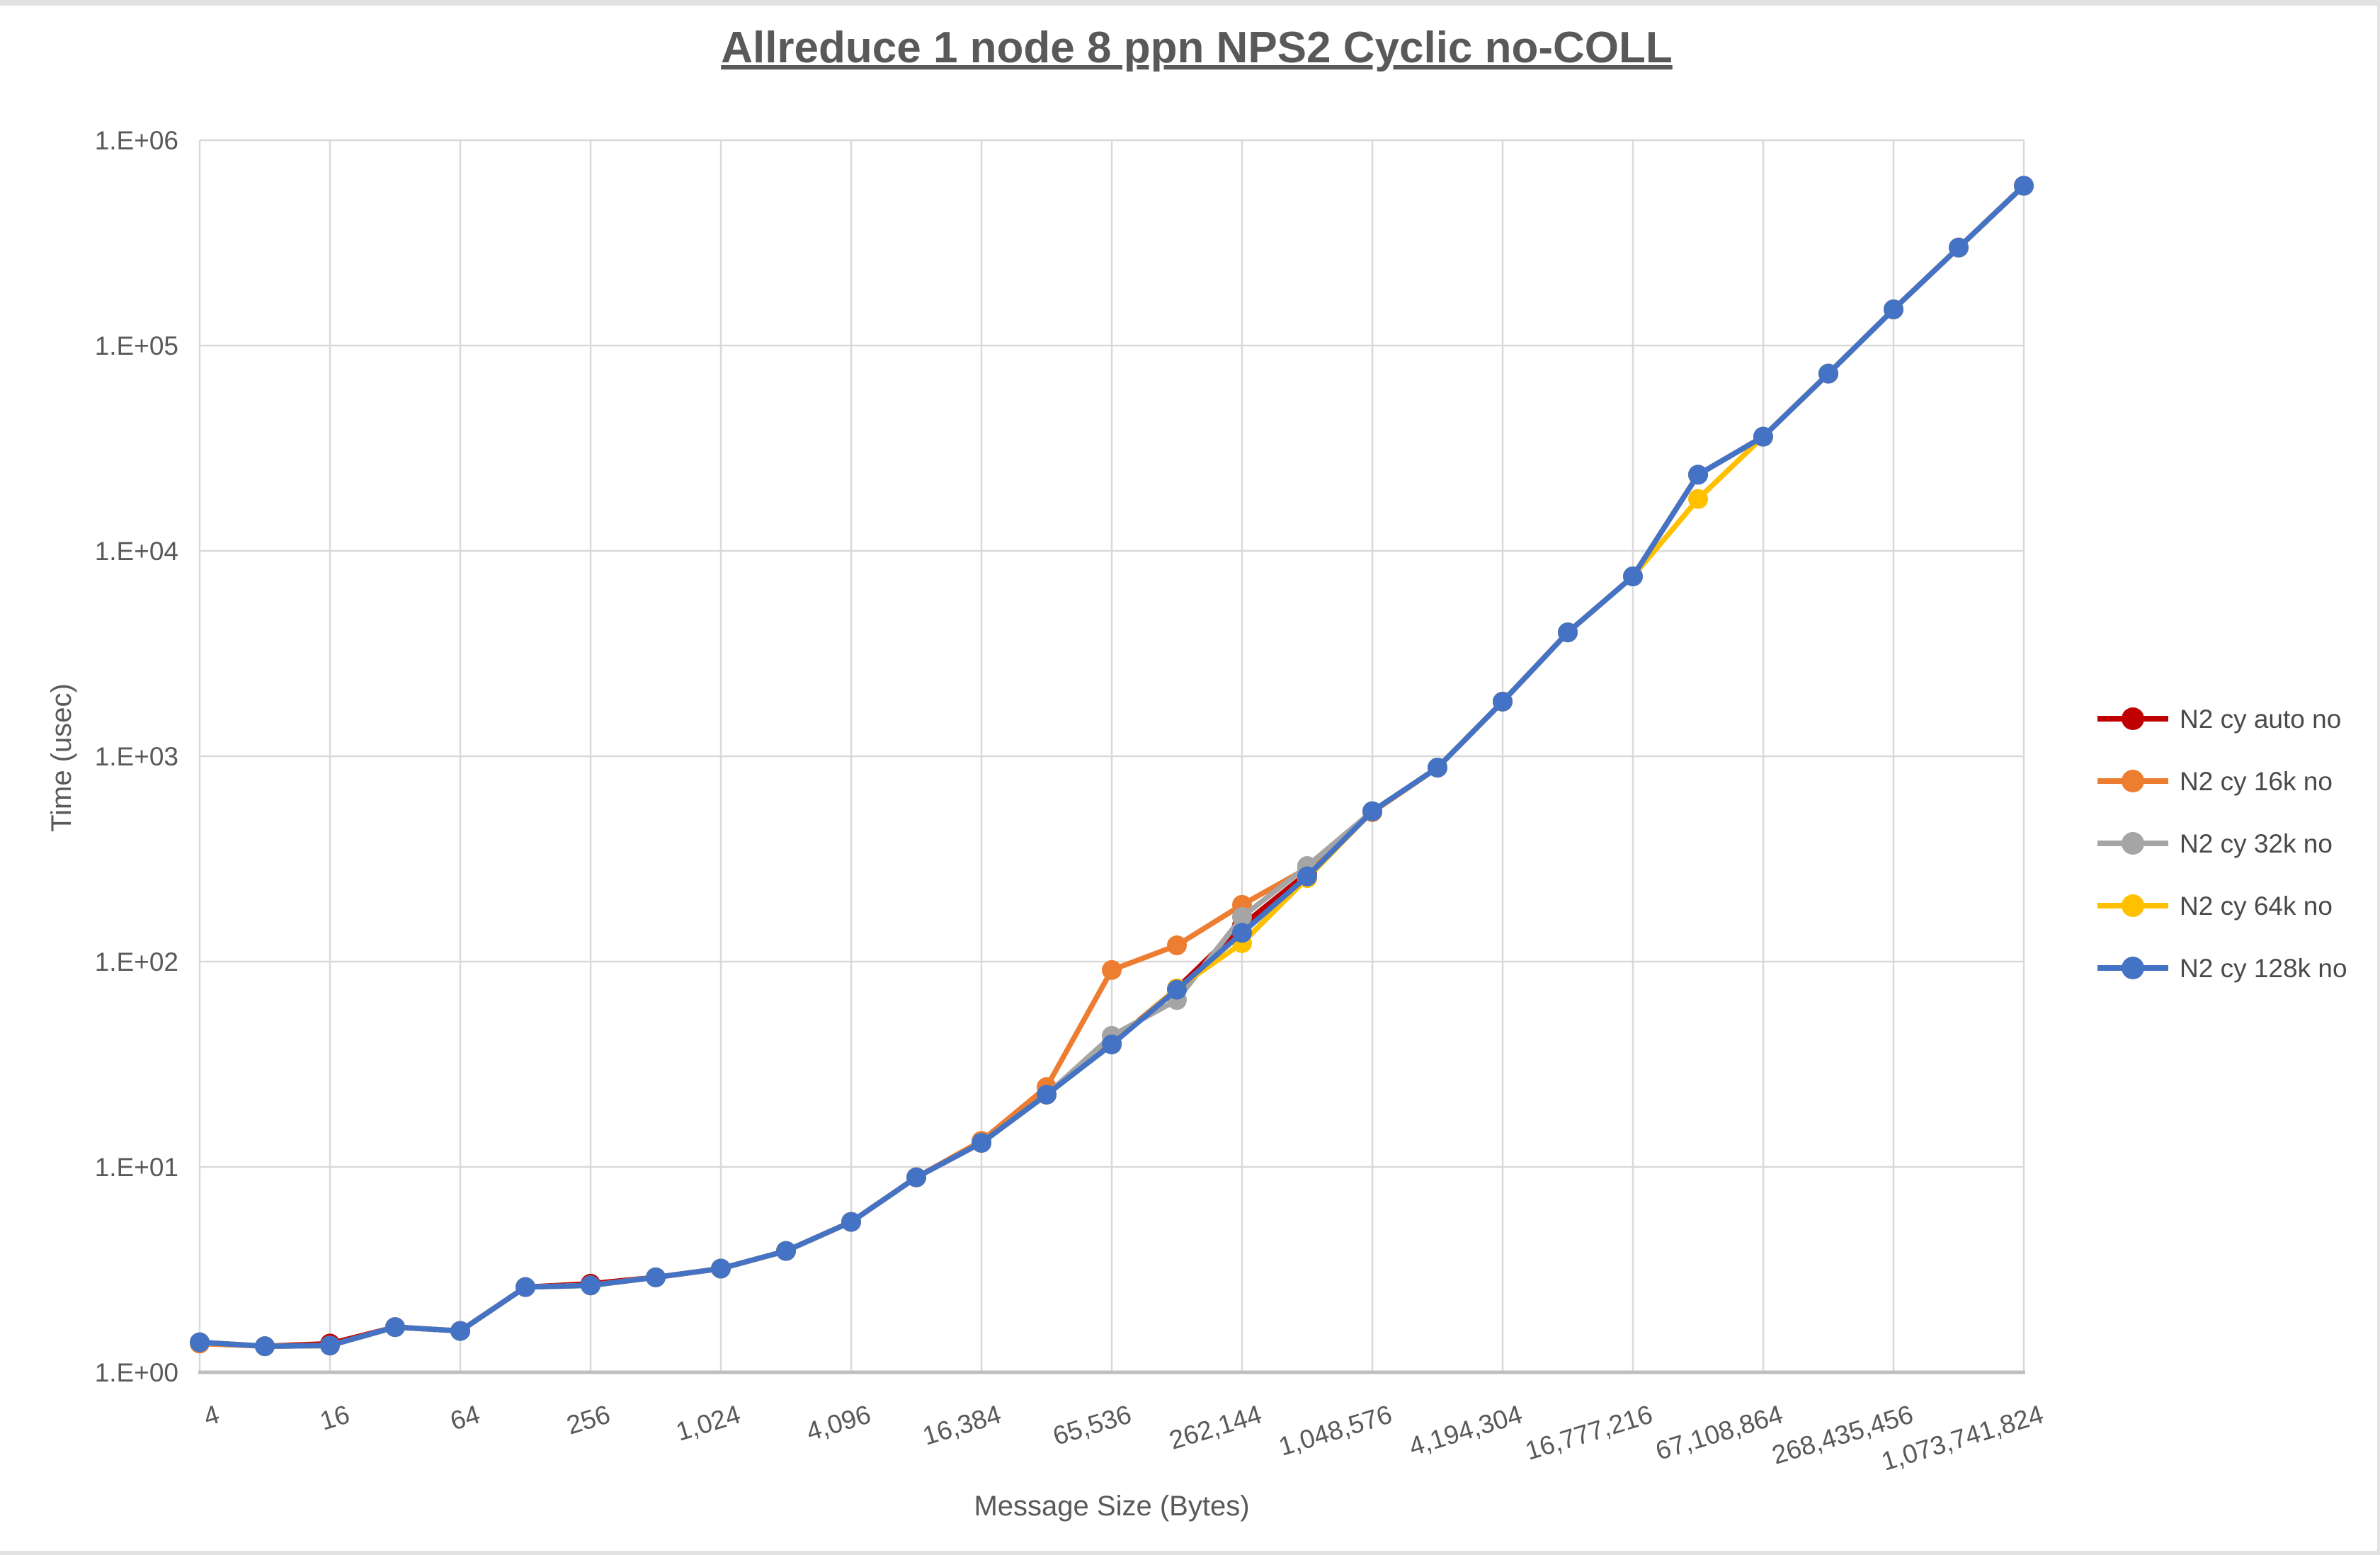  What do you see at coordinates (136, 551) in the screenshot?
I see `y-tick-label: 1.E+04` at bounding box center [136, 551].